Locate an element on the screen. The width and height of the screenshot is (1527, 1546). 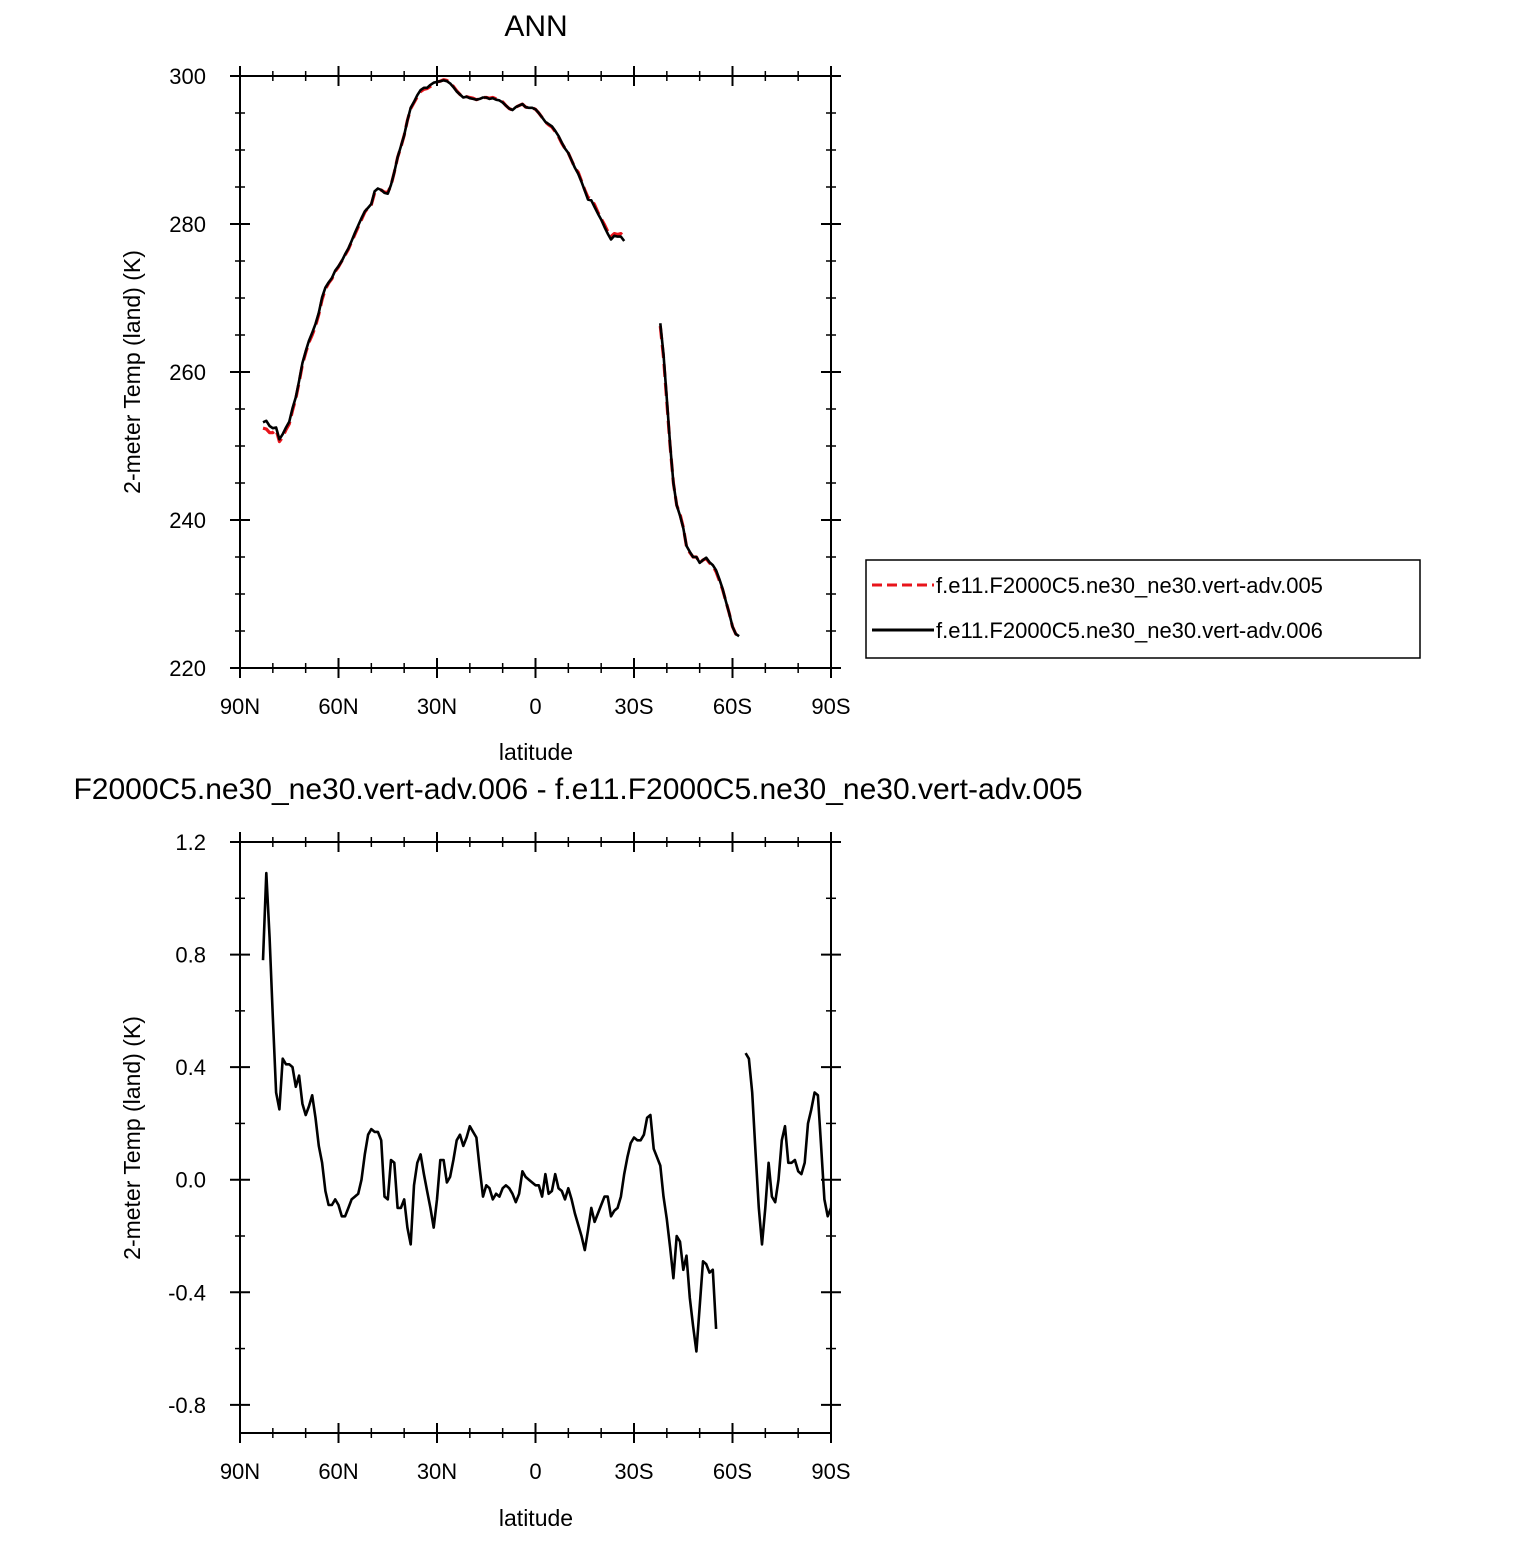
top-panel-xtick-label-2: 30N is located at coordinates (437, 706).